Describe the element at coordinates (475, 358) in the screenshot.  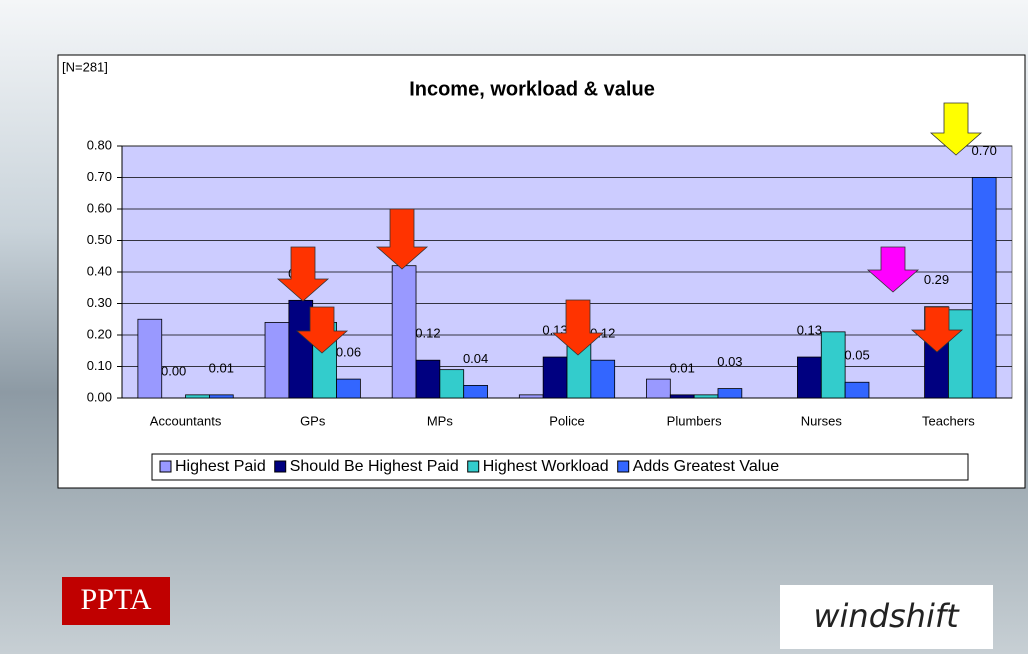
I see `data-label: 0.04` at that location.